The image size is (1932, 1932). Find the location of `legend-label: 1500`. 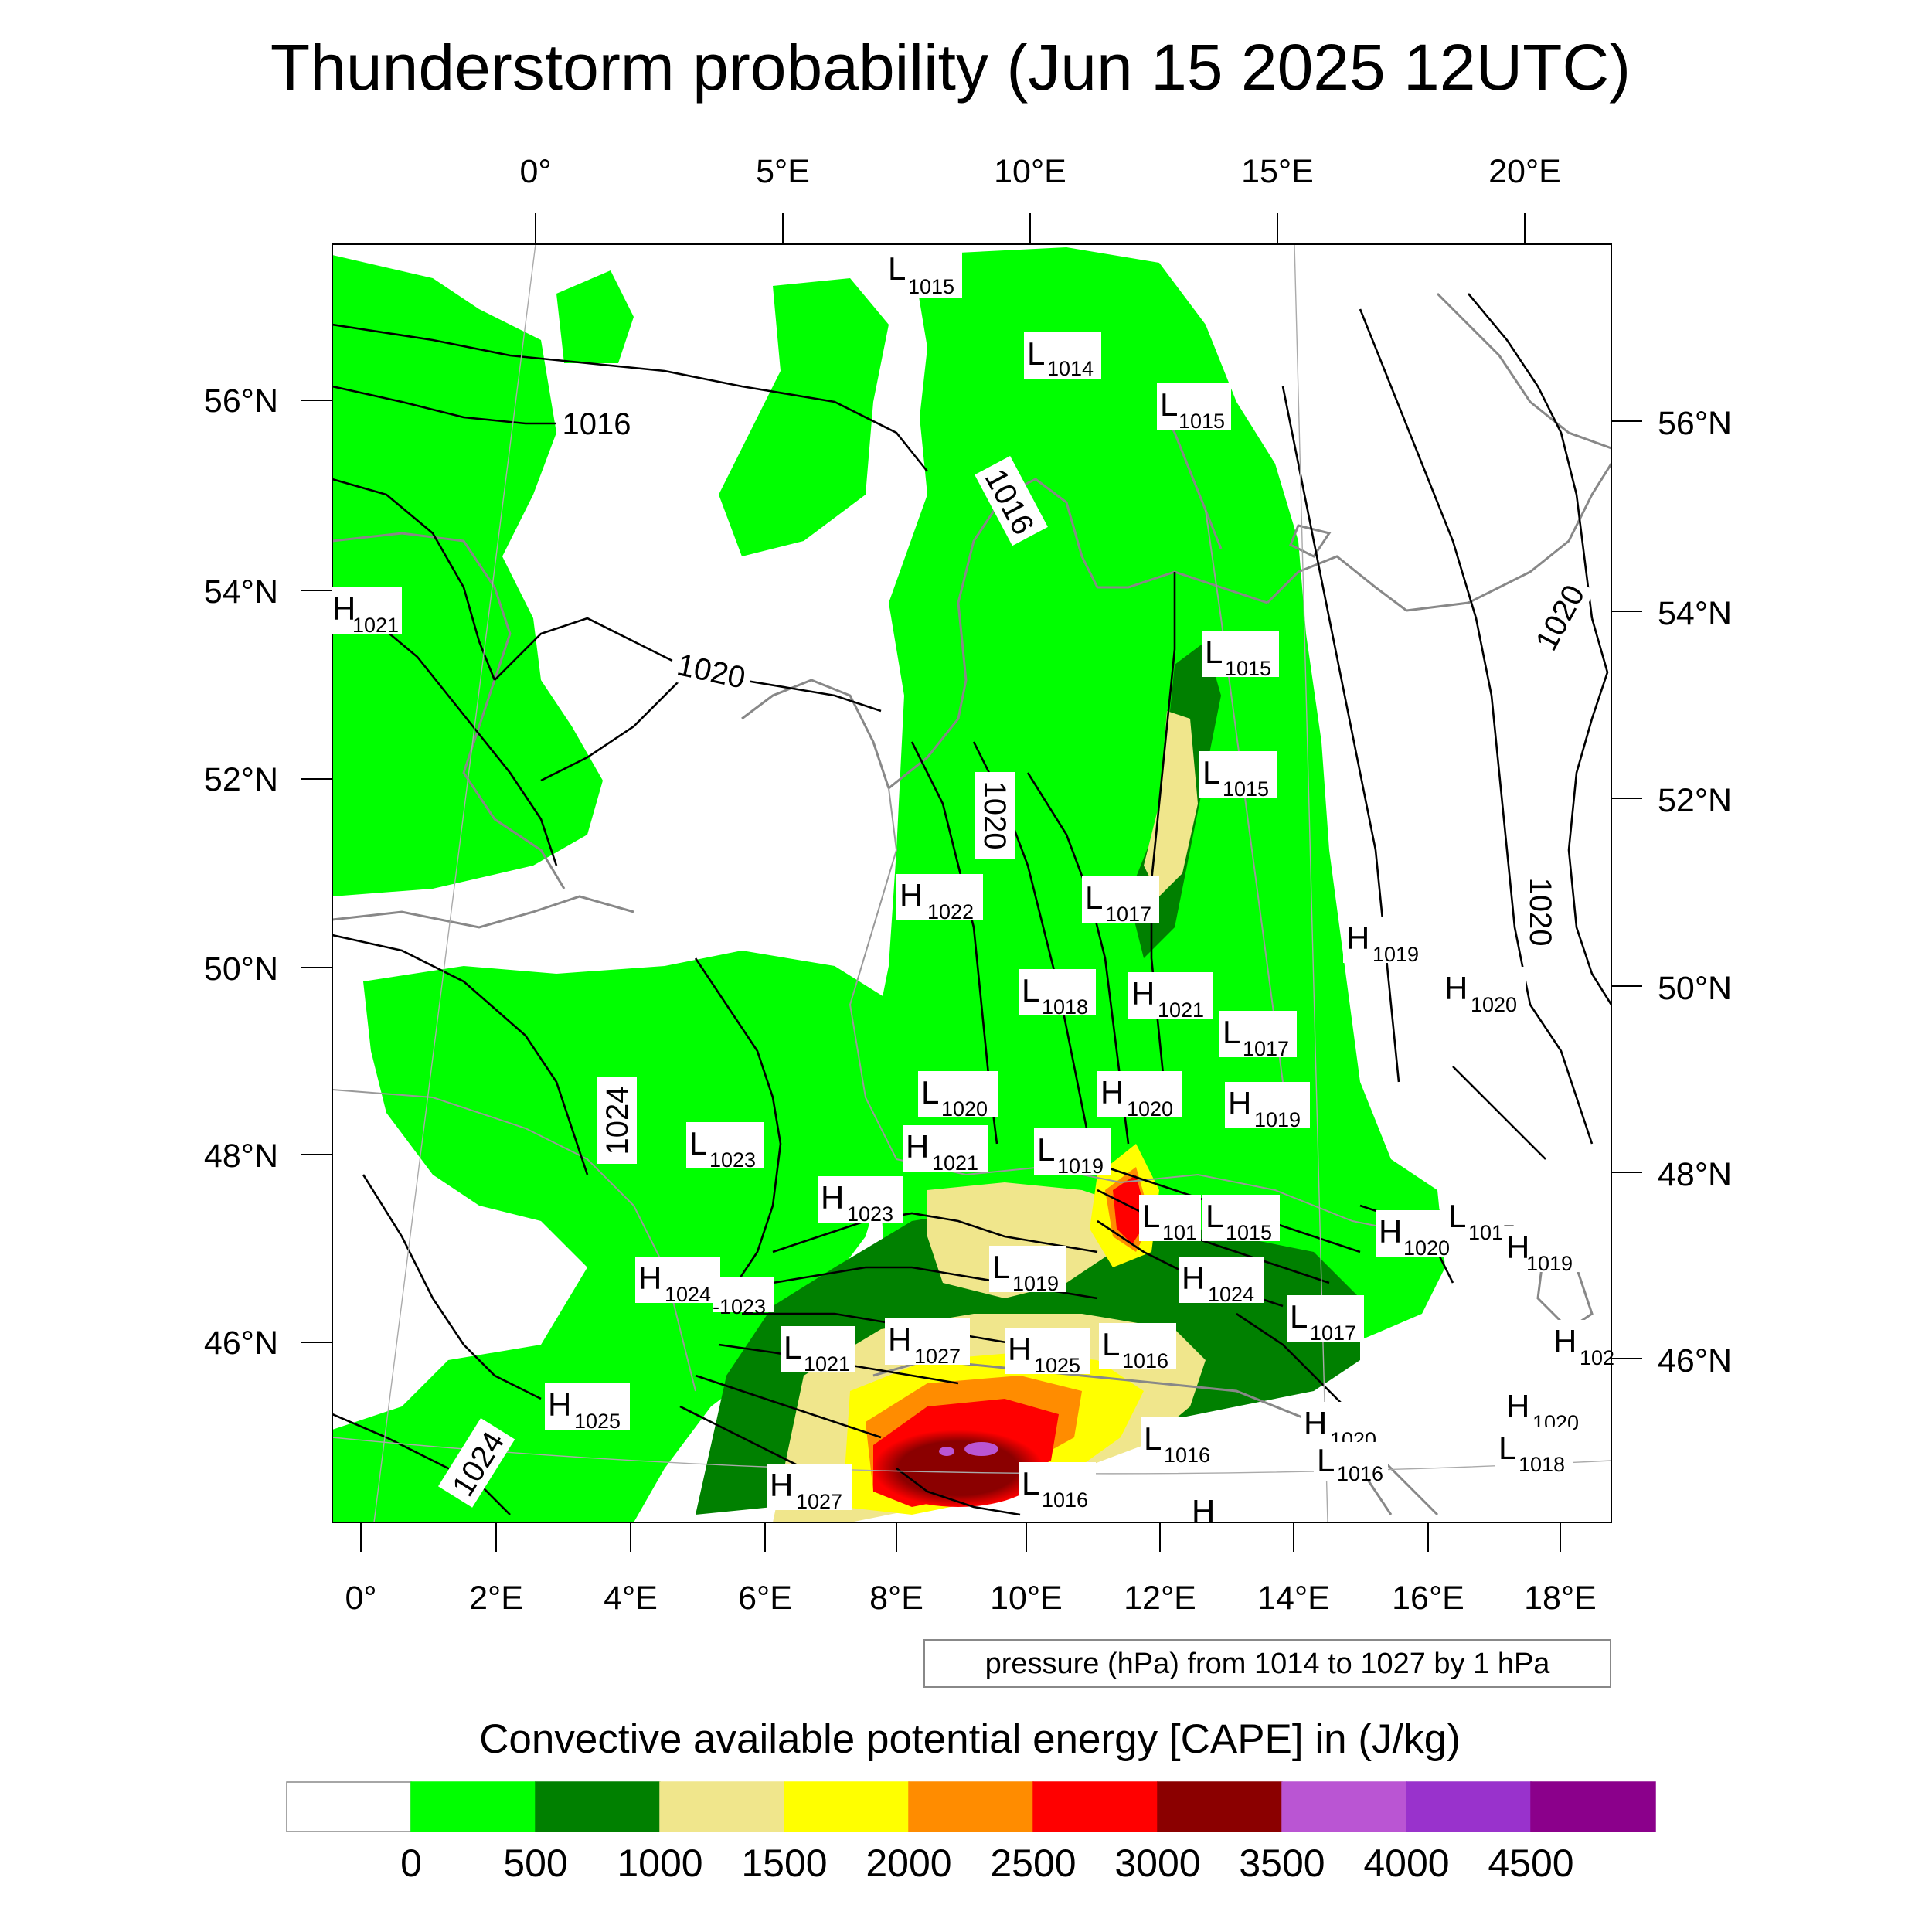

legend-label: 1500 is located at coordinates (784, 1864).